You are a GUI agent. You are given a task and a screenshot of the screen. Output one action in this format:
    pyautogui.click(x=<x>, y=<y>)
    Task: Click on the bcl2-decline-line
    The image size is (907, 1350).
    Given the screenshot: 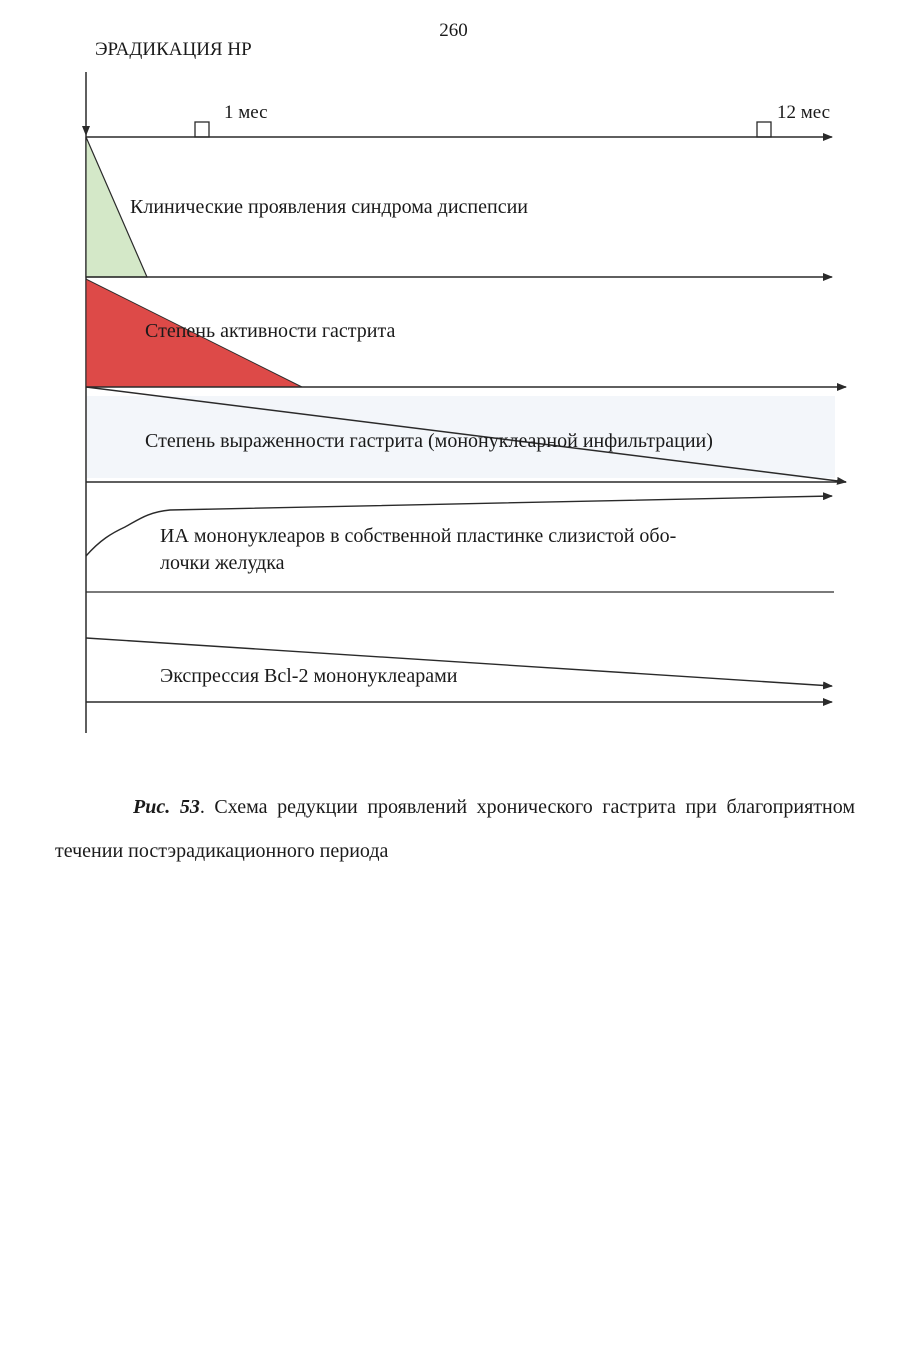 What is the action you would take?
    pyautogui.click(x=459, y=663)
    